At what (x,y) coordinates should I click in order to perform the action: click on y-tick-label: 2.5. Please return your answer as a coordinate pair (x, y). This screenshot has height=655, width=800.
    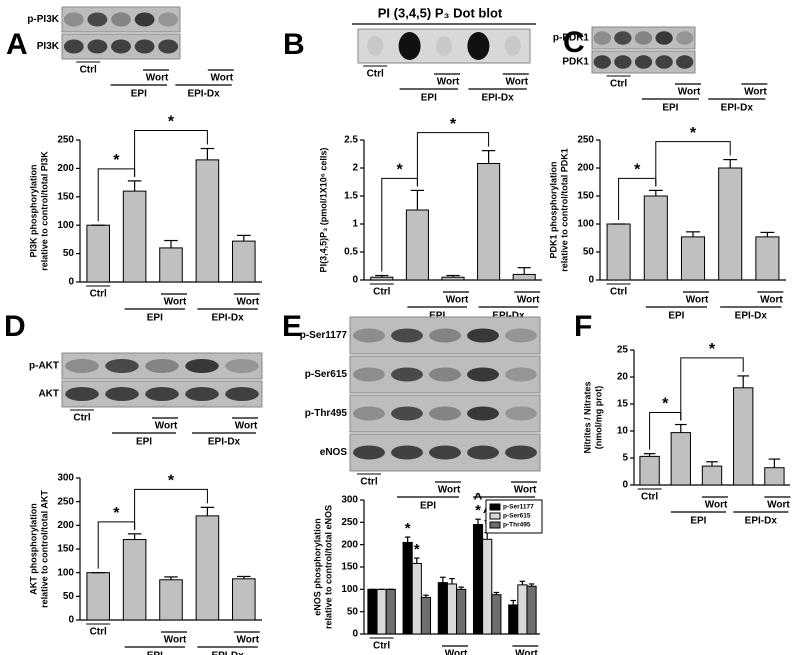
    Looking at the image, I should click on (351, 140).